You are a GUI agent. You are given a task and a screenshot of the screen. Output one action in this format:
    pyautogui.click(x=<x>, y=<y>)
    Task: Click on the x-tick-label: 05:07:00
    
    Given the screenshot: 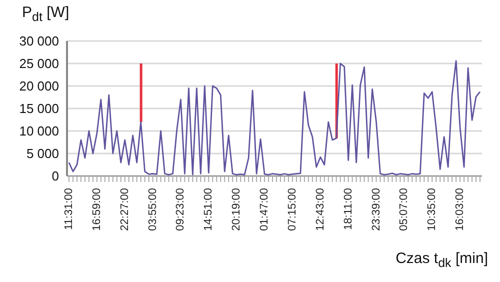 What is the action you would take?
    pyautogui.click(x=404, y=209)
    